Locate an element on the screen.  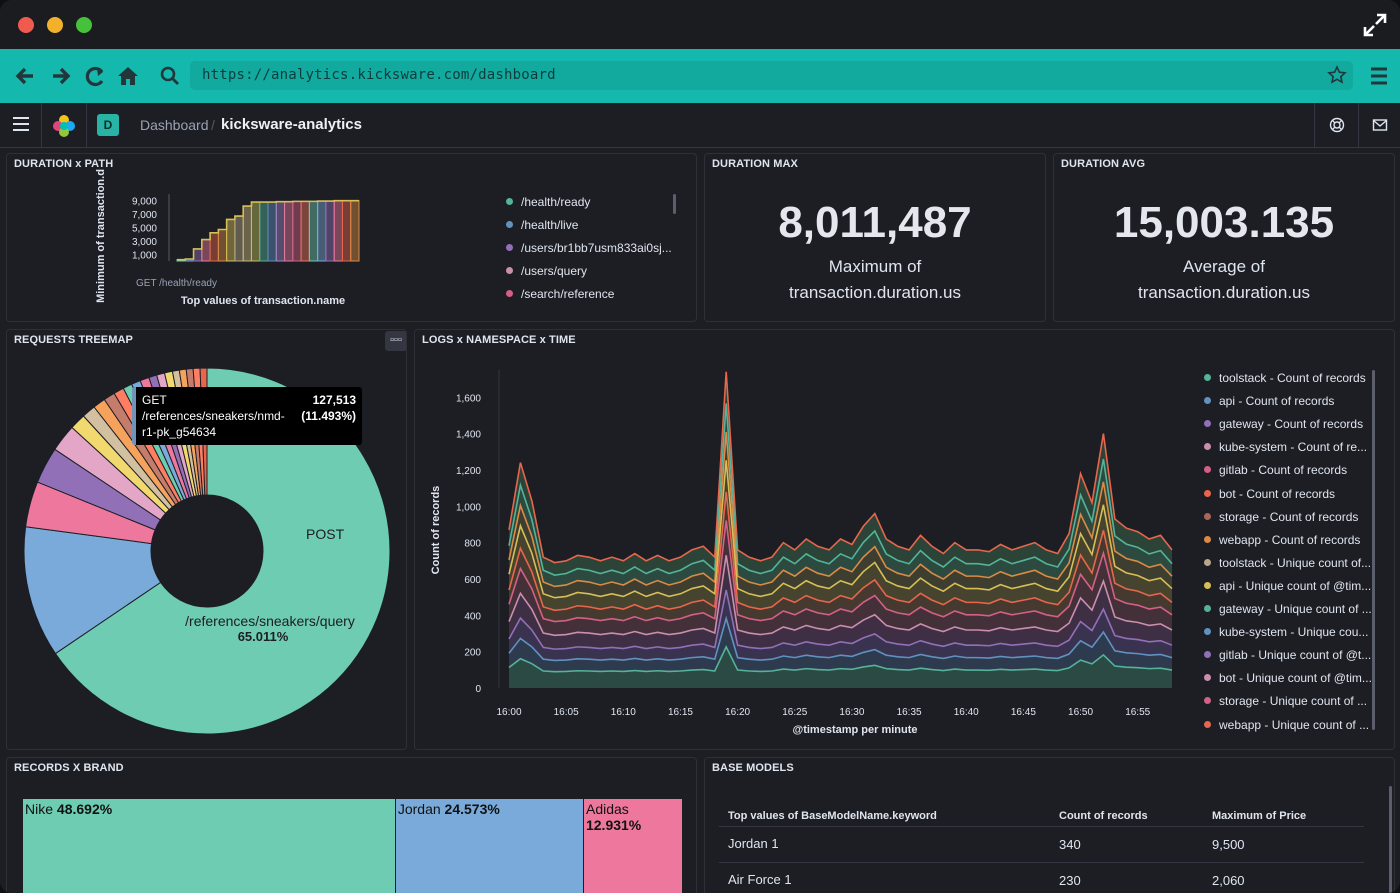
elastic-logo-icon is located at coordinates (64, 126).